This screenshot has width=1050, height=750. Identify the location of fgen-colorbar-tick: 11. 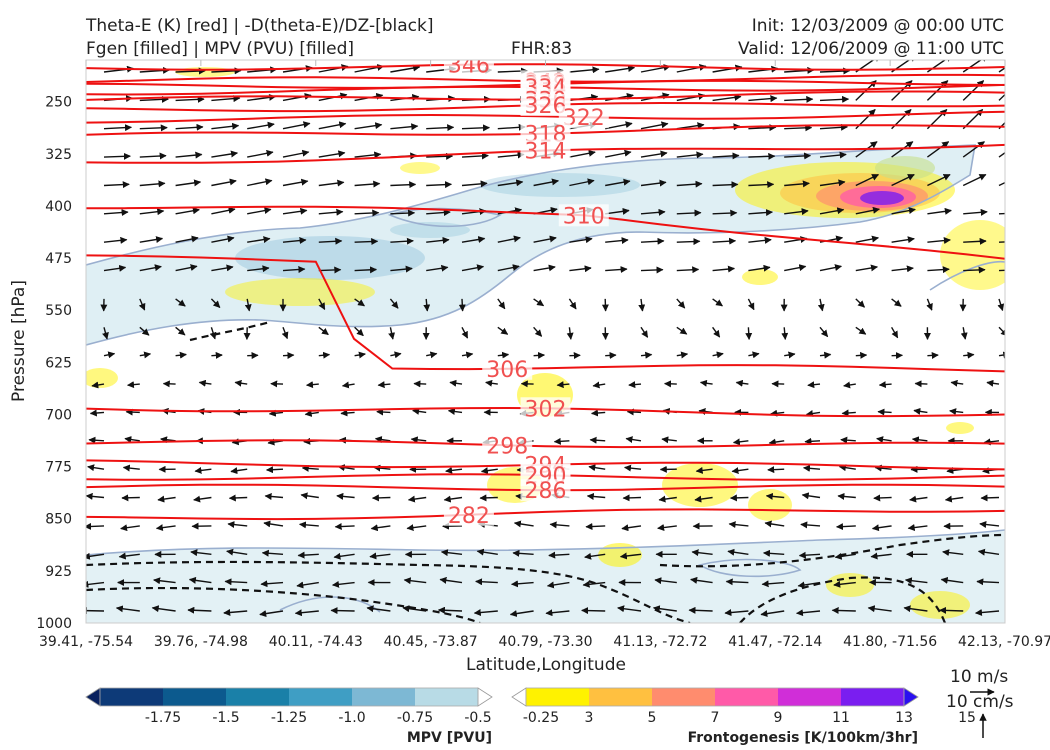
(841, 718).